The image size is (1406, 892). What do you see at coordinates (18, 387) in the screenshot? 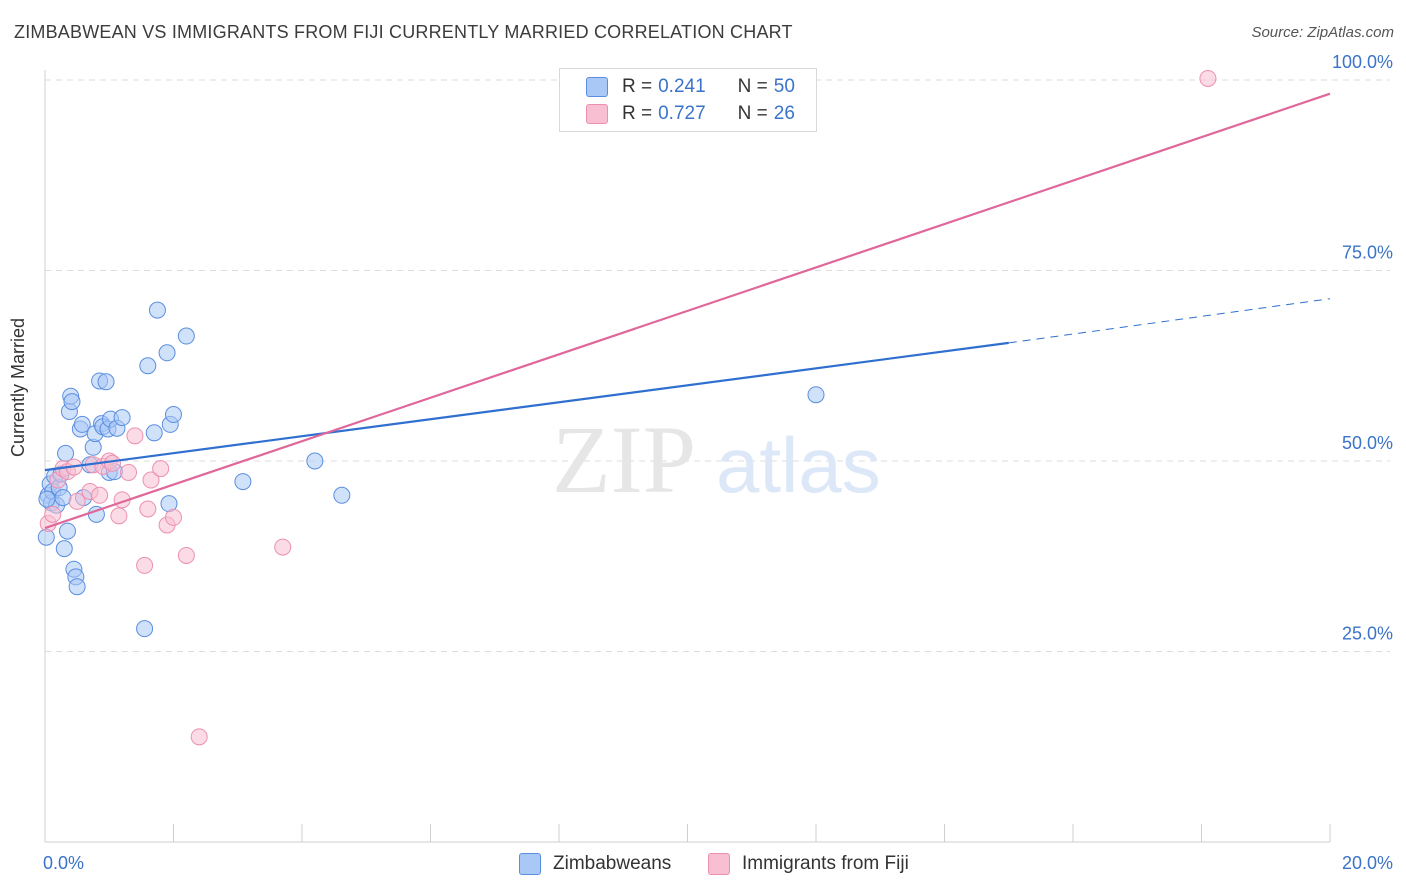
I see `y-axis-label: Currently Married` at bounding box center [18, 387].